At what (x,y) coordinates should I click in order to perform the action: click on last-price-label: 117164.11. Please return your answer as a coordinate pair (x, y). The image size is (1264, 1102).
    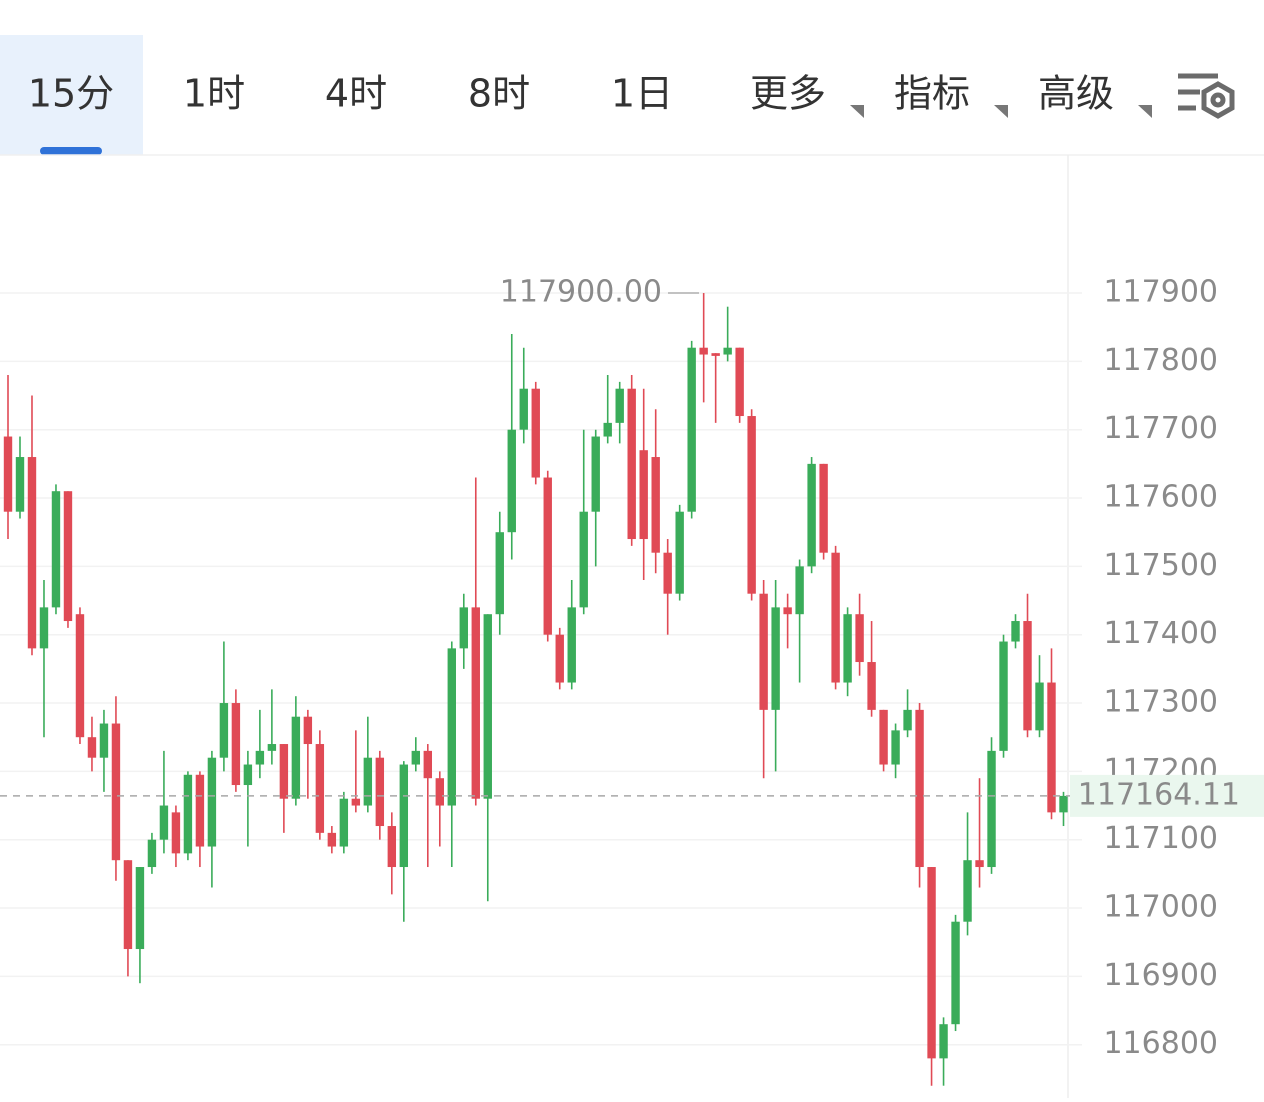
    Looking at the image, I should click on (1159, 794).